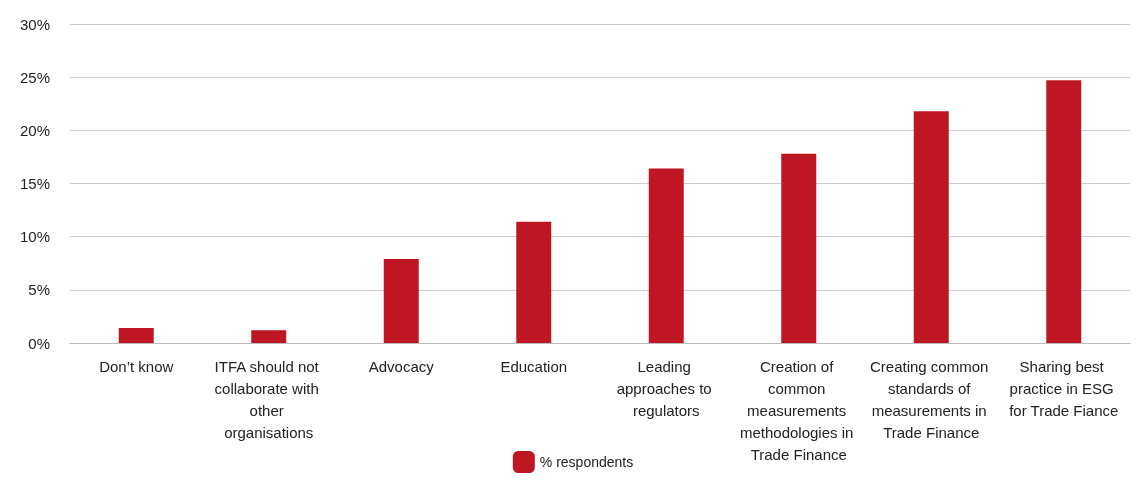 This screenshot has height=489, width=1147. What do you see at coordinates (931, 399) in the screenshot?
I see `x-tick-label: Creating common standards of measurements in Trade Finance` at bounding box center [931, 399].